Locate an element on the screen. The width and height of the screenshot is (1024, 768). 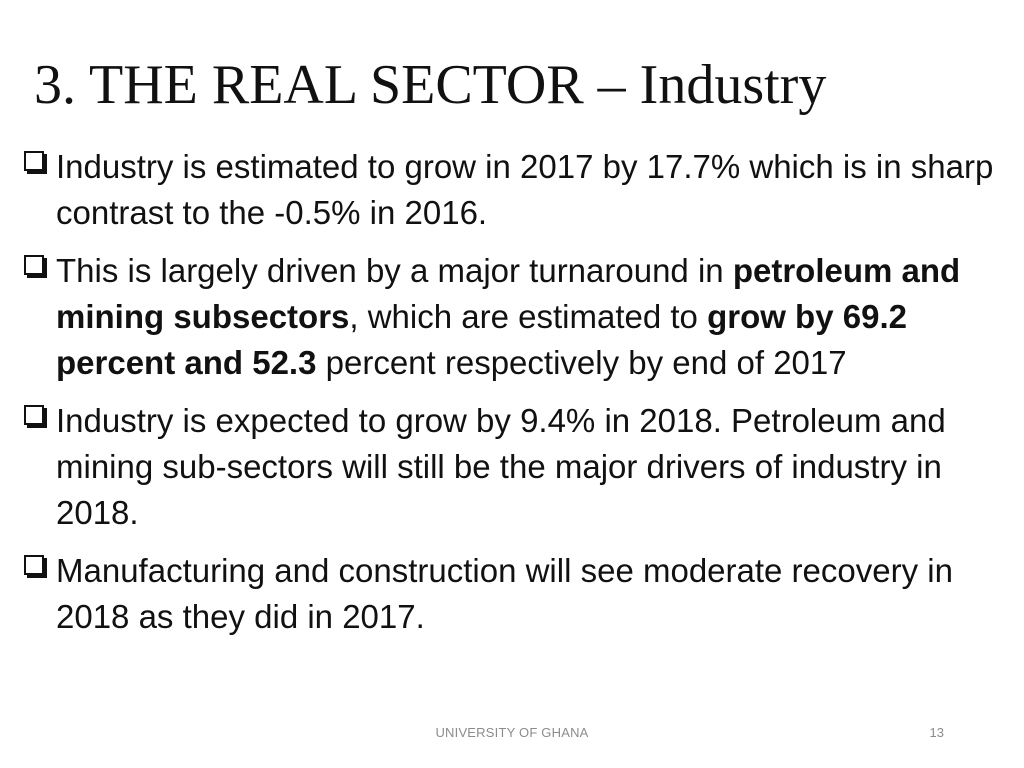
bullet-bold-text: petroleum and mining subsectors is located at coordinates (508, 293).